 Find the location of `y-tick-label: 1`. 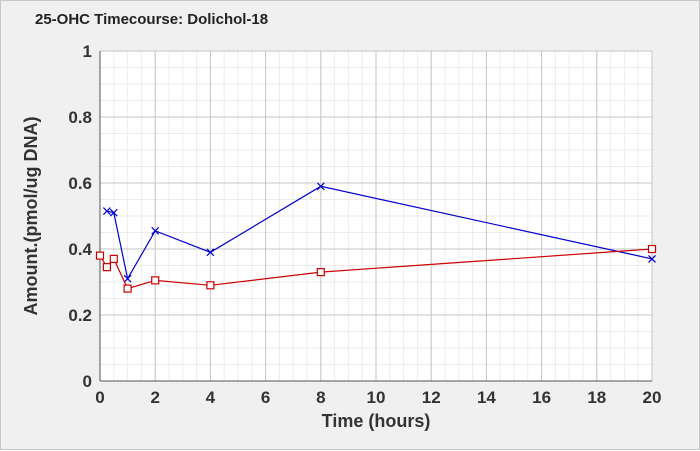

y-tick-label: 1 is located at coordinates (87, 51).